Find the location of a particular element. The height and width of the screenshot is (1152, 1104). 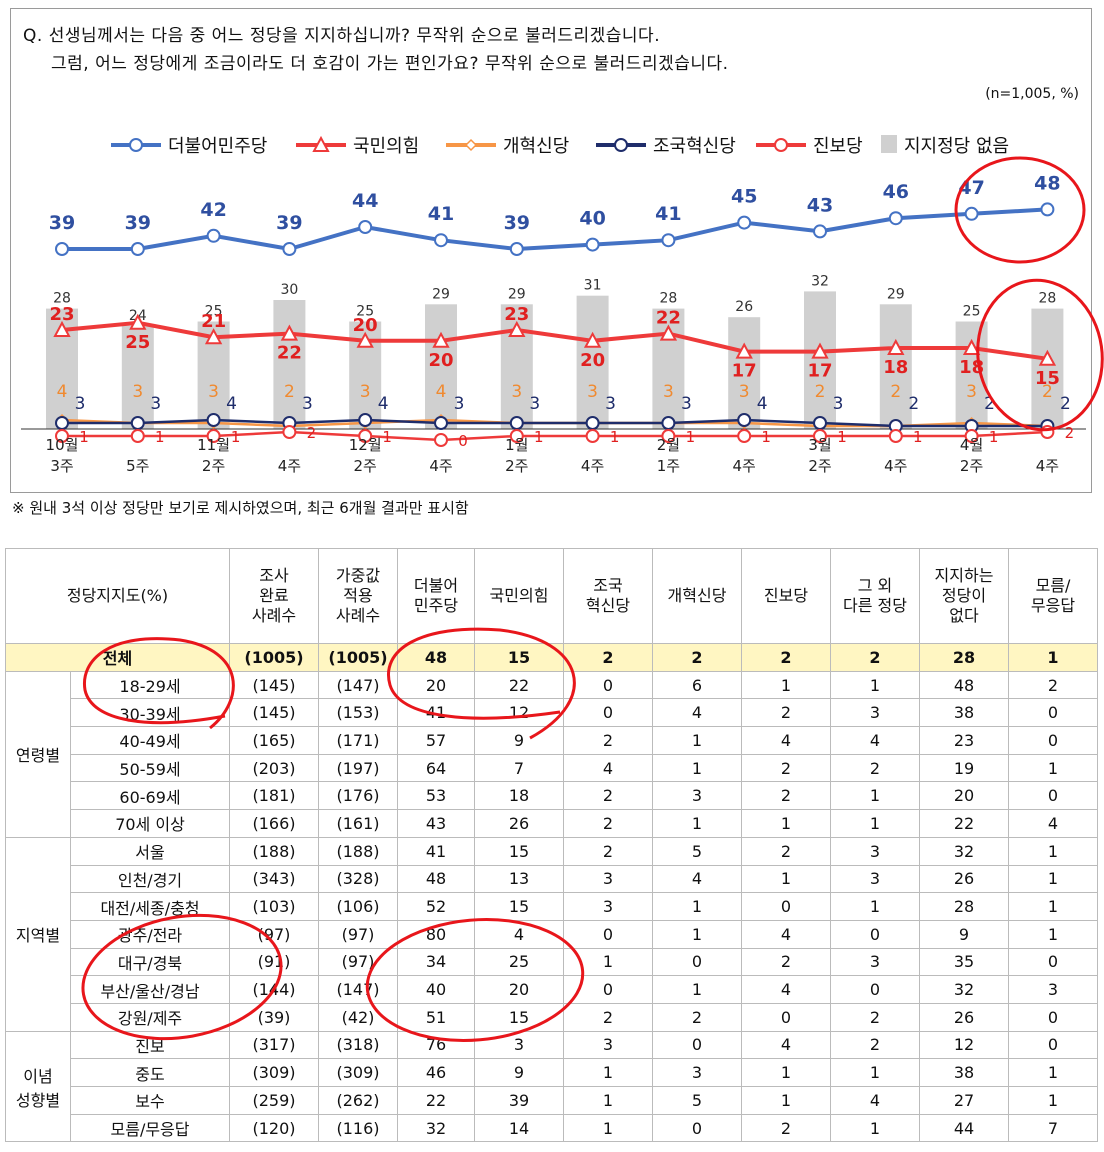

data-label: 46 is located at coordinates (896, 192).